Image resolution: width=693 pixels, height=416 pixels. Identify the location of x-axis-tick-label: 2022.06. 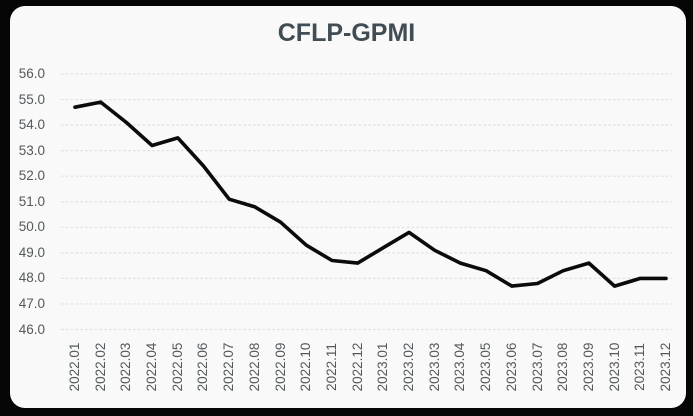
(203, 367).